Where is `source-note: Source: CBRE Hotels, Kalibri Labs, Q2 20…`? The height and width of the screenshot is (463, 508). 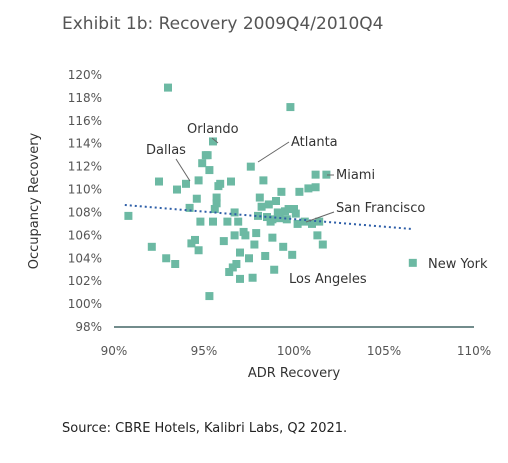
source-note: Source: CBRE Hotels, Kalibri Labs, Q2 20… is located at coordinates (205, 428).